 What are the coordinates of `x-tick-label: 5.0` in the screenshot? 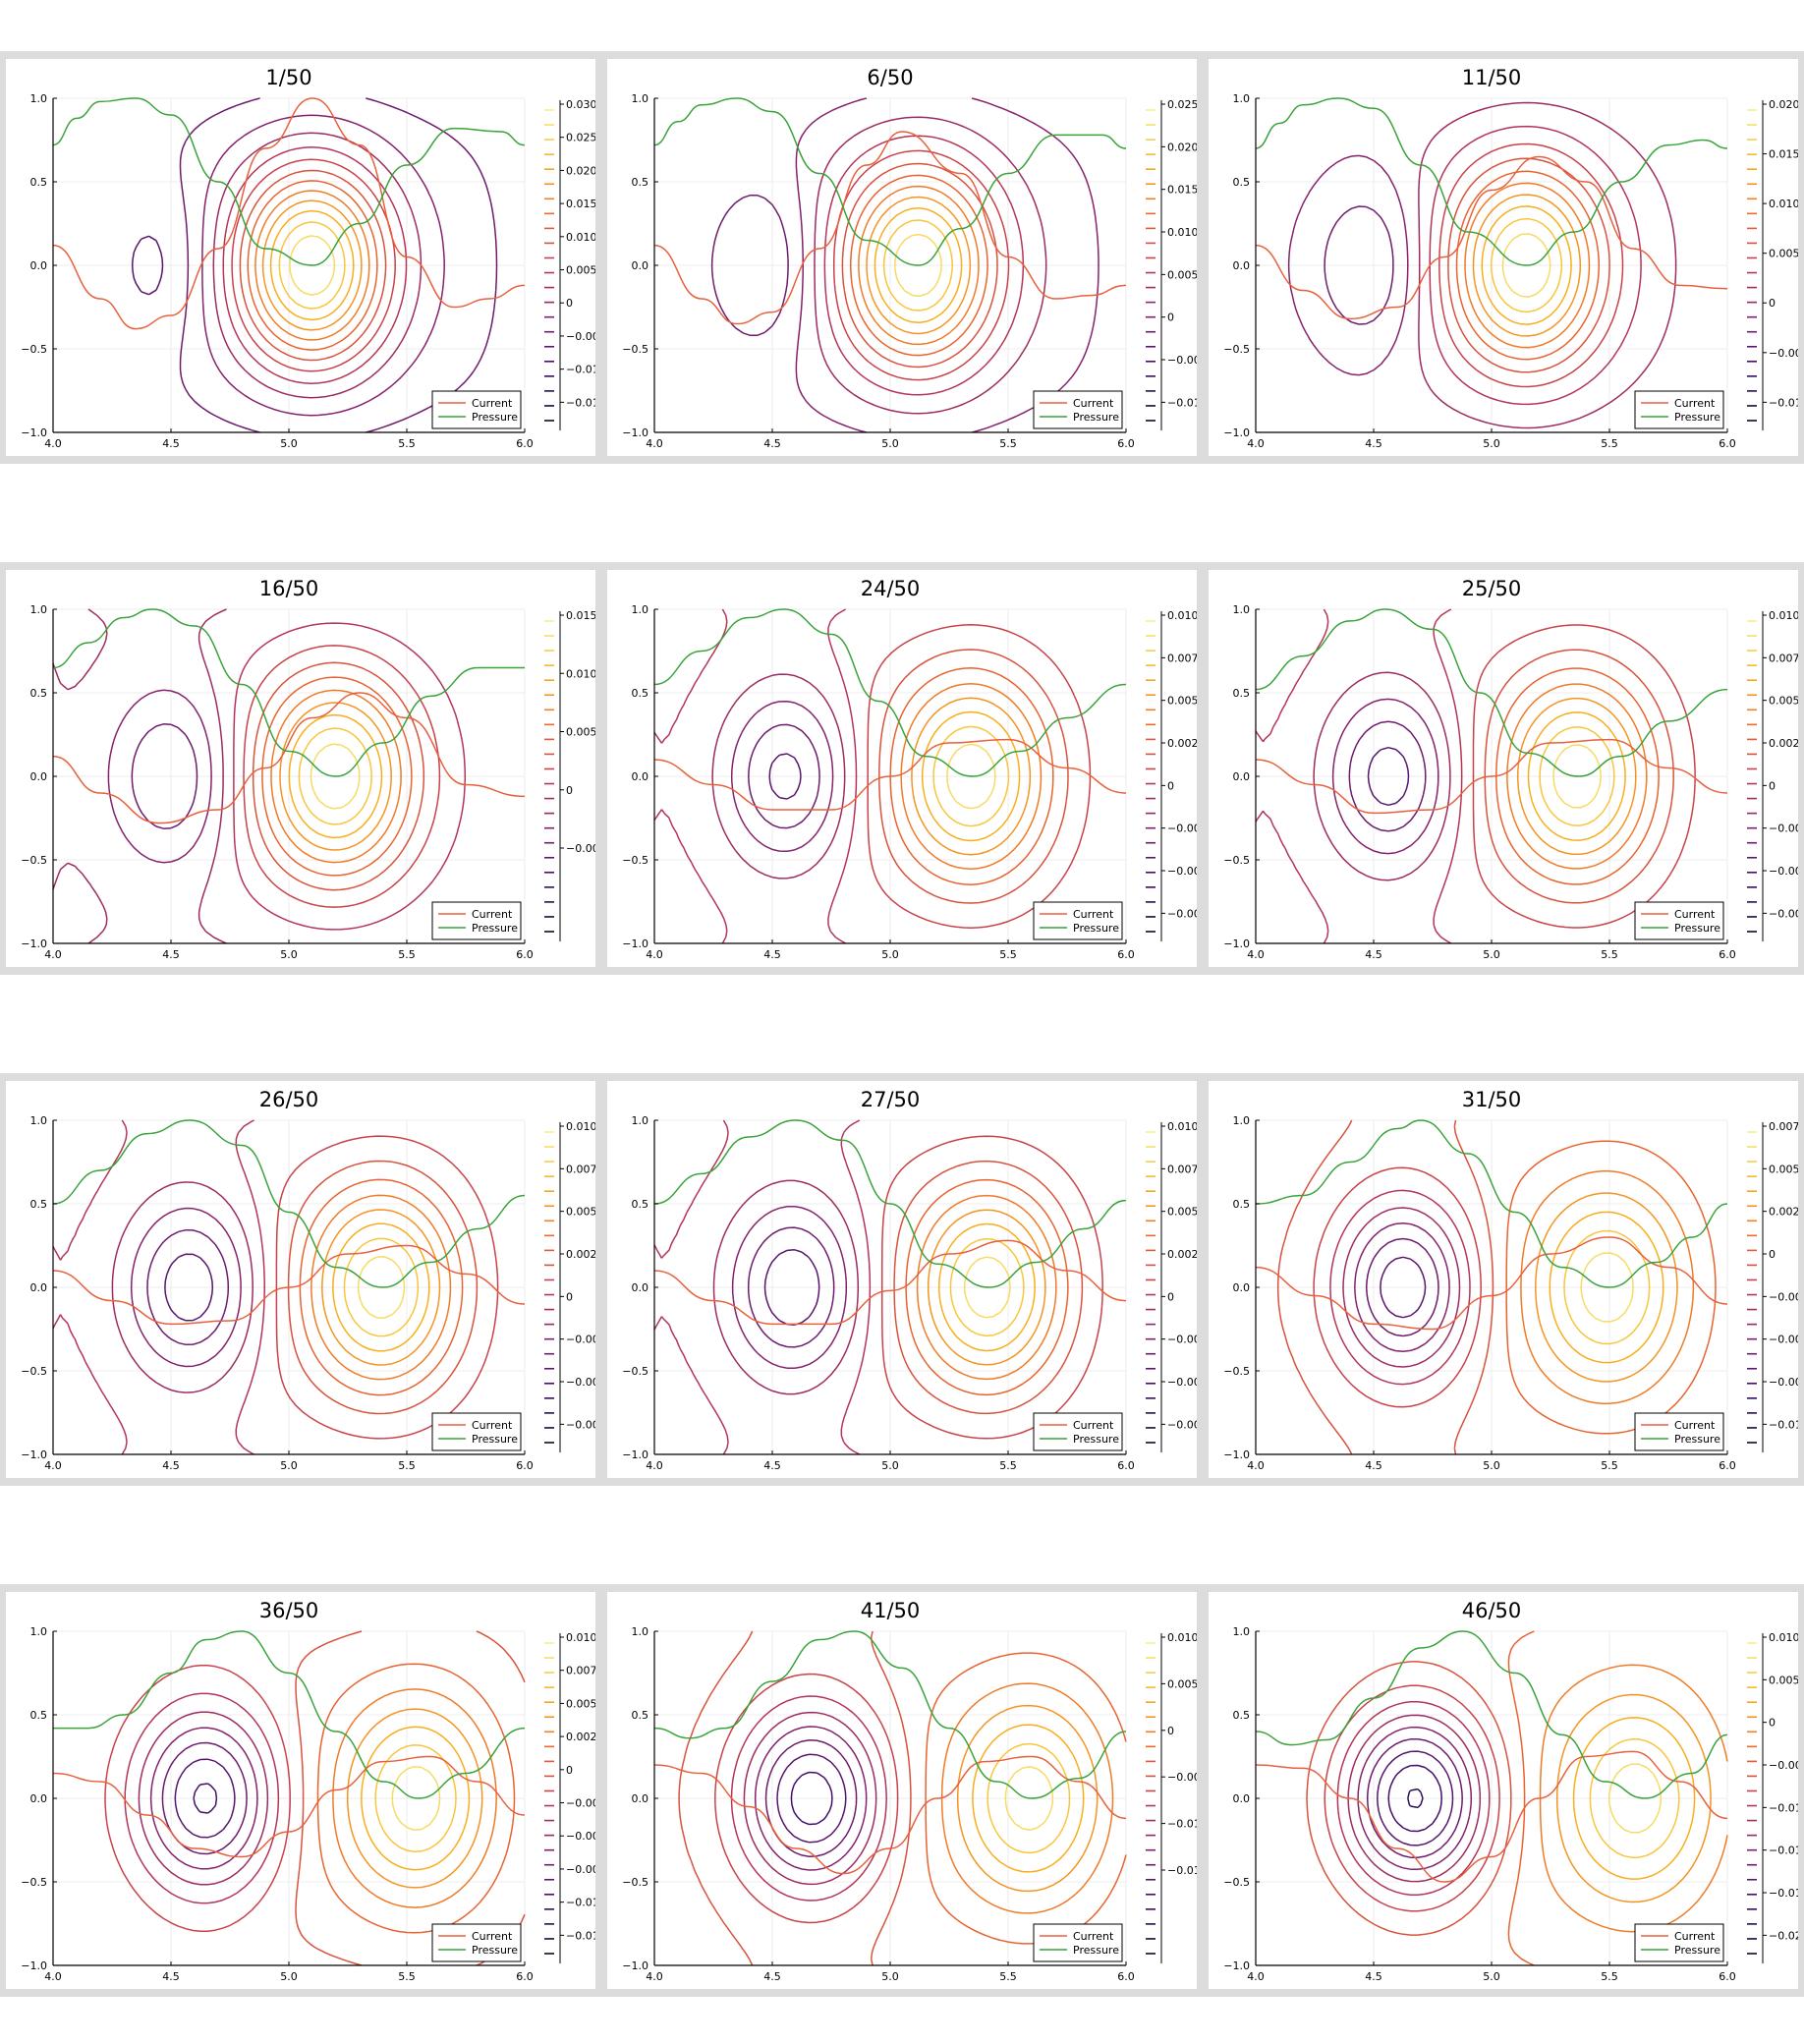 It's located at (1491, 443).